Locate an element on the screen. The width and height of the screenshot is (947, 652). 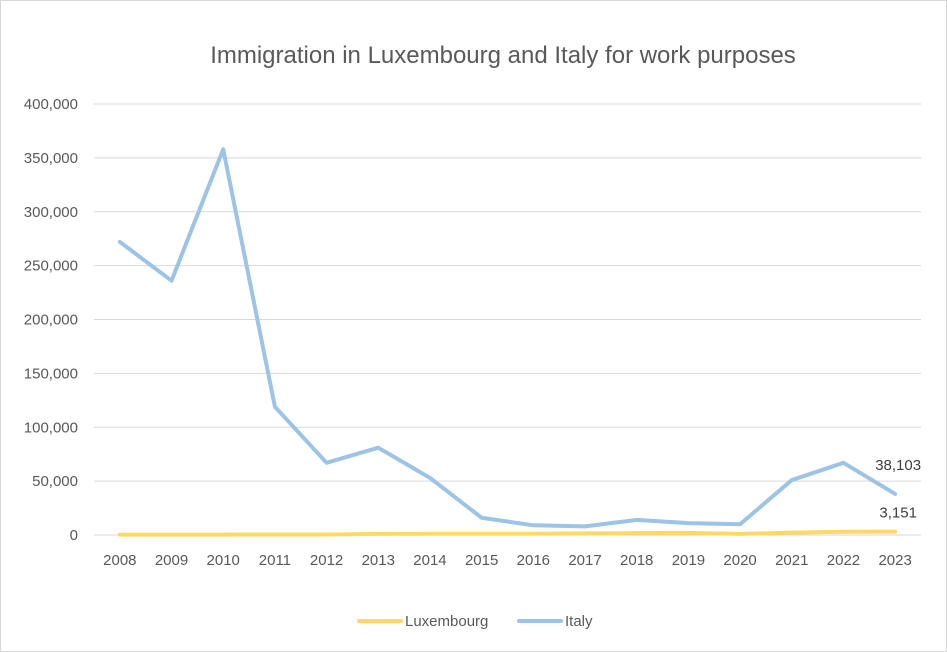
data-labels: 3,151 38,103 is located at coordinates (898, 489).